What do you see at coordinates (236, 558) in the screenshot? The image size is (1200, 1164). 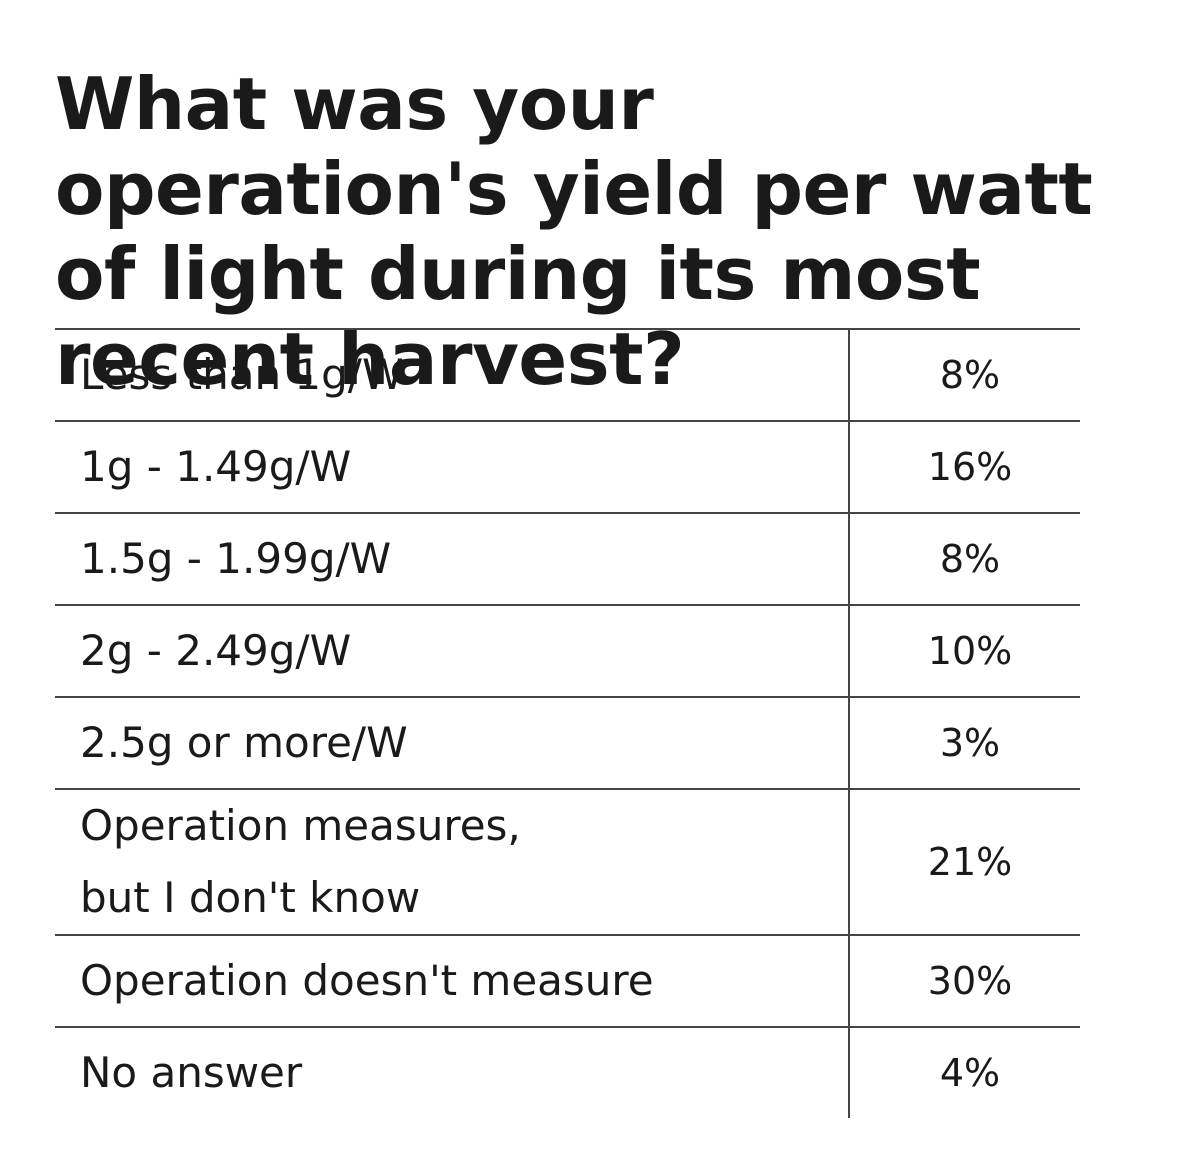 I see `label-line: 1.5g - 1.99g/W` at bounding box center [236, 558].